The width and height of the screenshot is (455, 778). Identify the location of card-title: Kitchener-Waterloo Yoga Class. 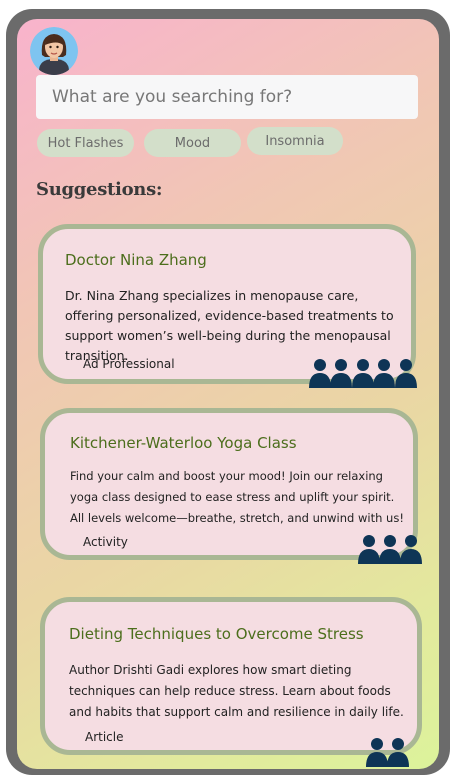
(183, 443).